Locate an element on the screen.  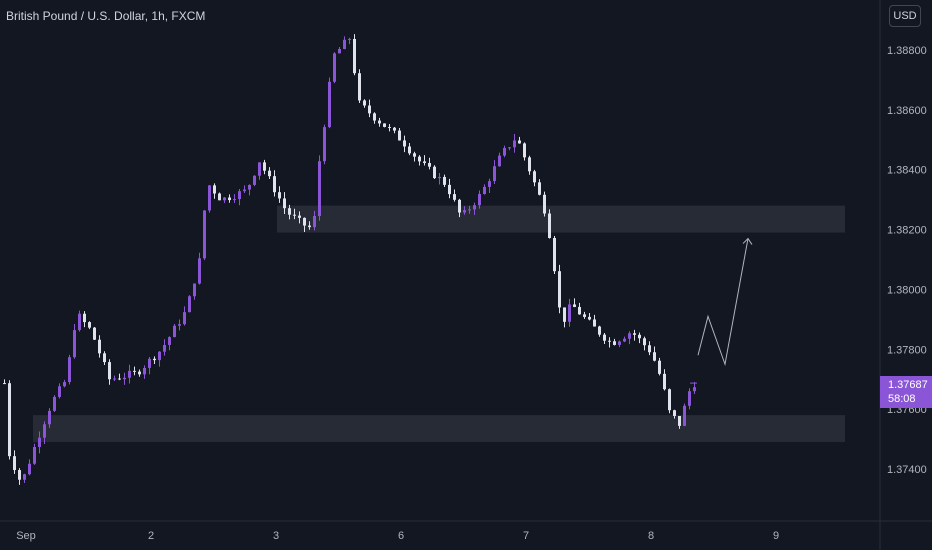
projection-layer is located at coordinates (721, 310).